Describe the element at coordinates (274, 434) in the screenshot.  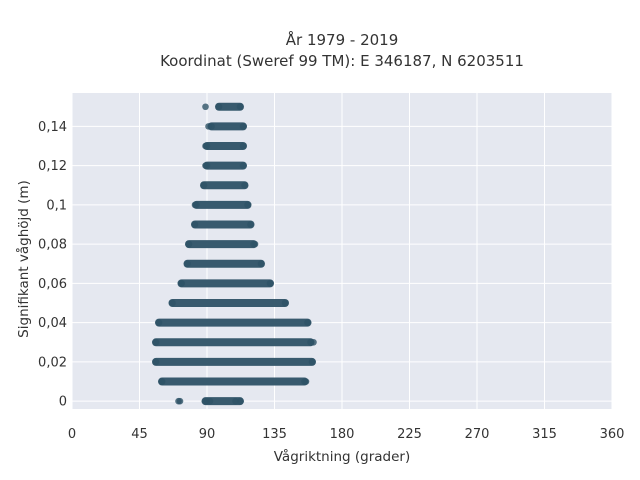
I see `x-tick-label: 135` at that location.